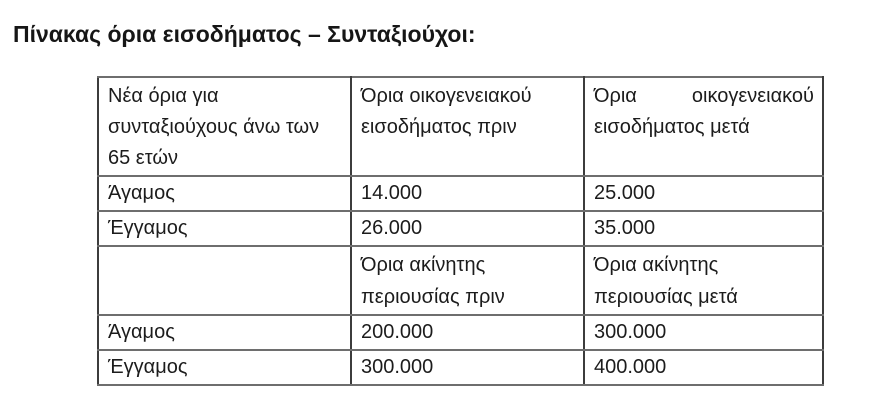  I want to click on cell-property-after: 300.000, so click(703, 332).